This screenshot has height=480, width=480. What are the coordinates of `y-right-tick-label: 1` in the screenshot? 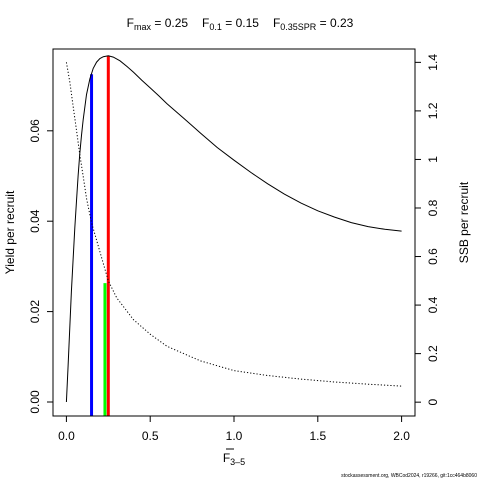 It's located at (433, 159).